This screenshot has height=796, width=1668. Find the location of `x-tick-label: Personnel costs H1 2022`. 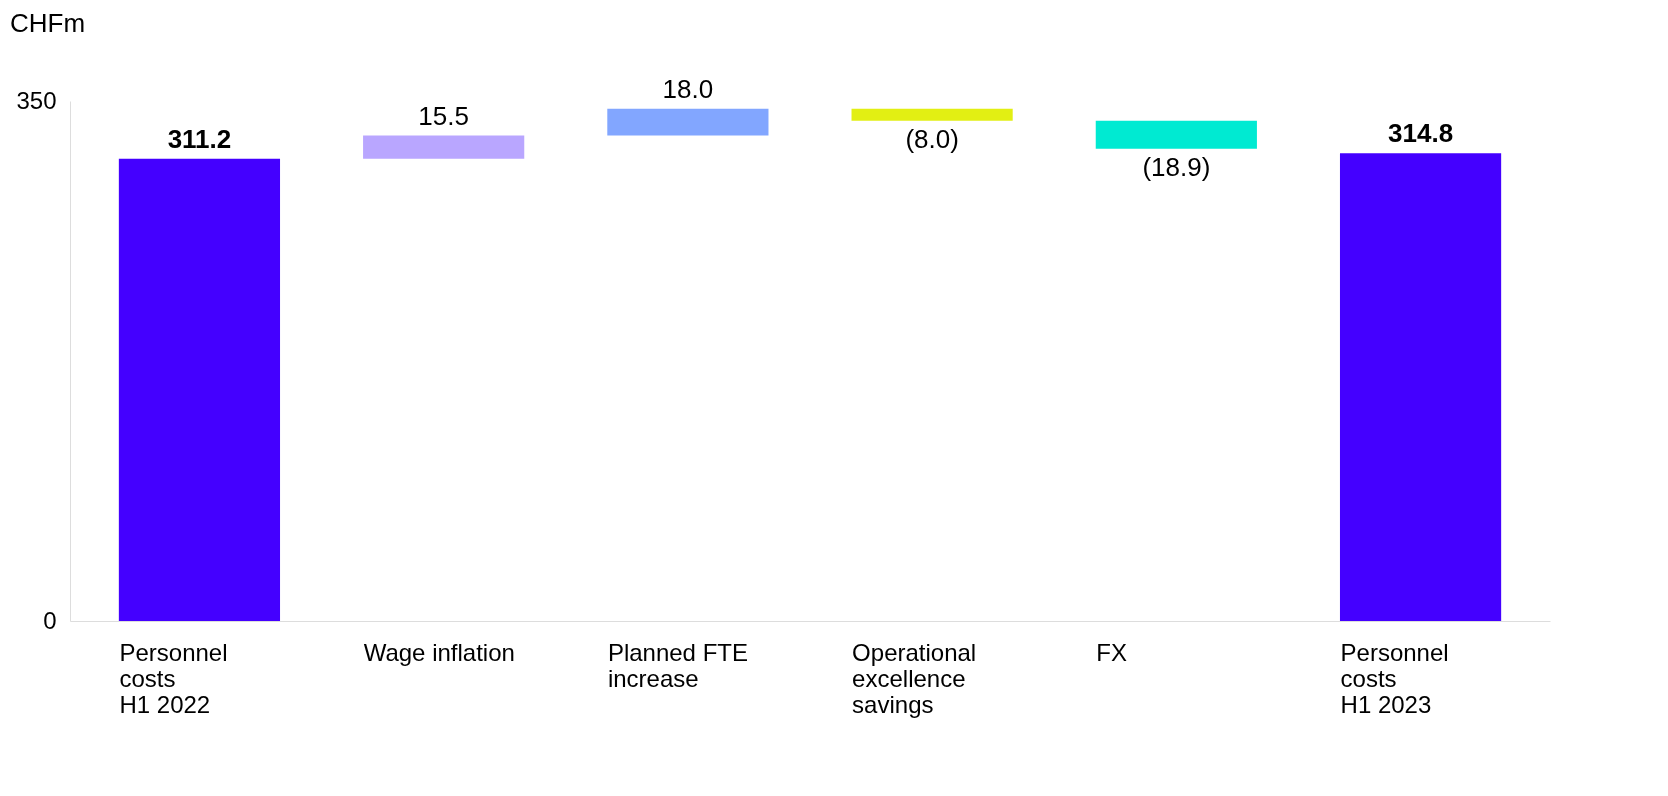

x-tick-label: Personnel costs H1 2022 is located at coordinates (173, 678).